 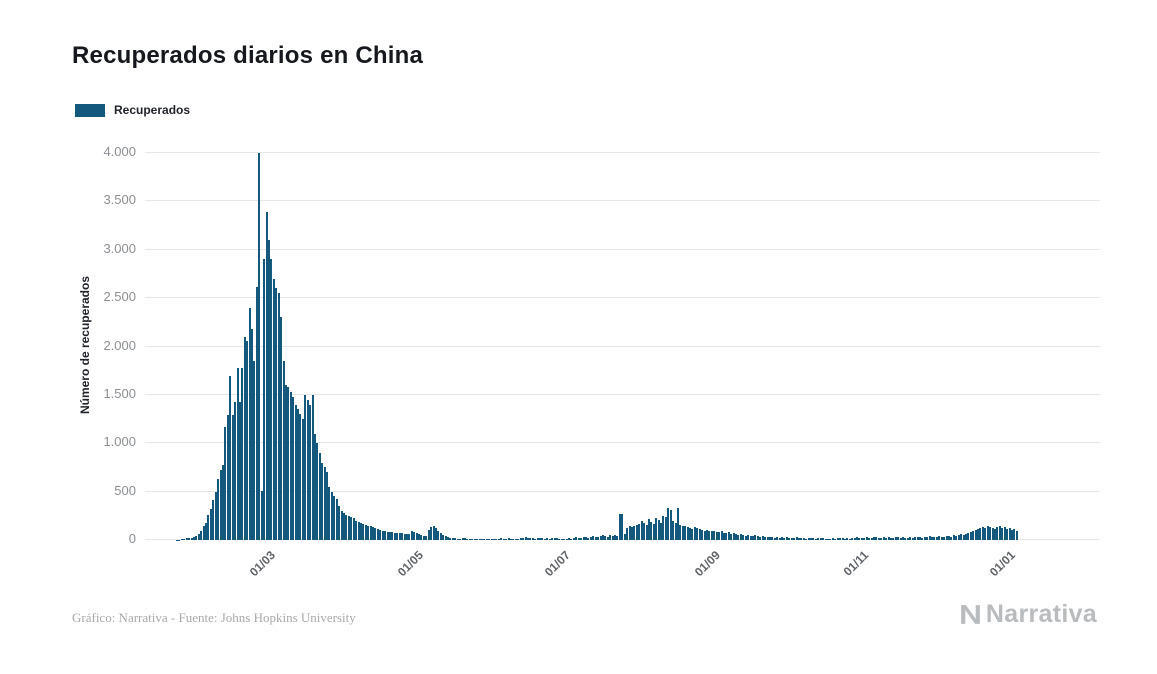 What do you see at coordinates (622, 249) in the screenshot?
I see `gridline` at bounding box center [622, 249].